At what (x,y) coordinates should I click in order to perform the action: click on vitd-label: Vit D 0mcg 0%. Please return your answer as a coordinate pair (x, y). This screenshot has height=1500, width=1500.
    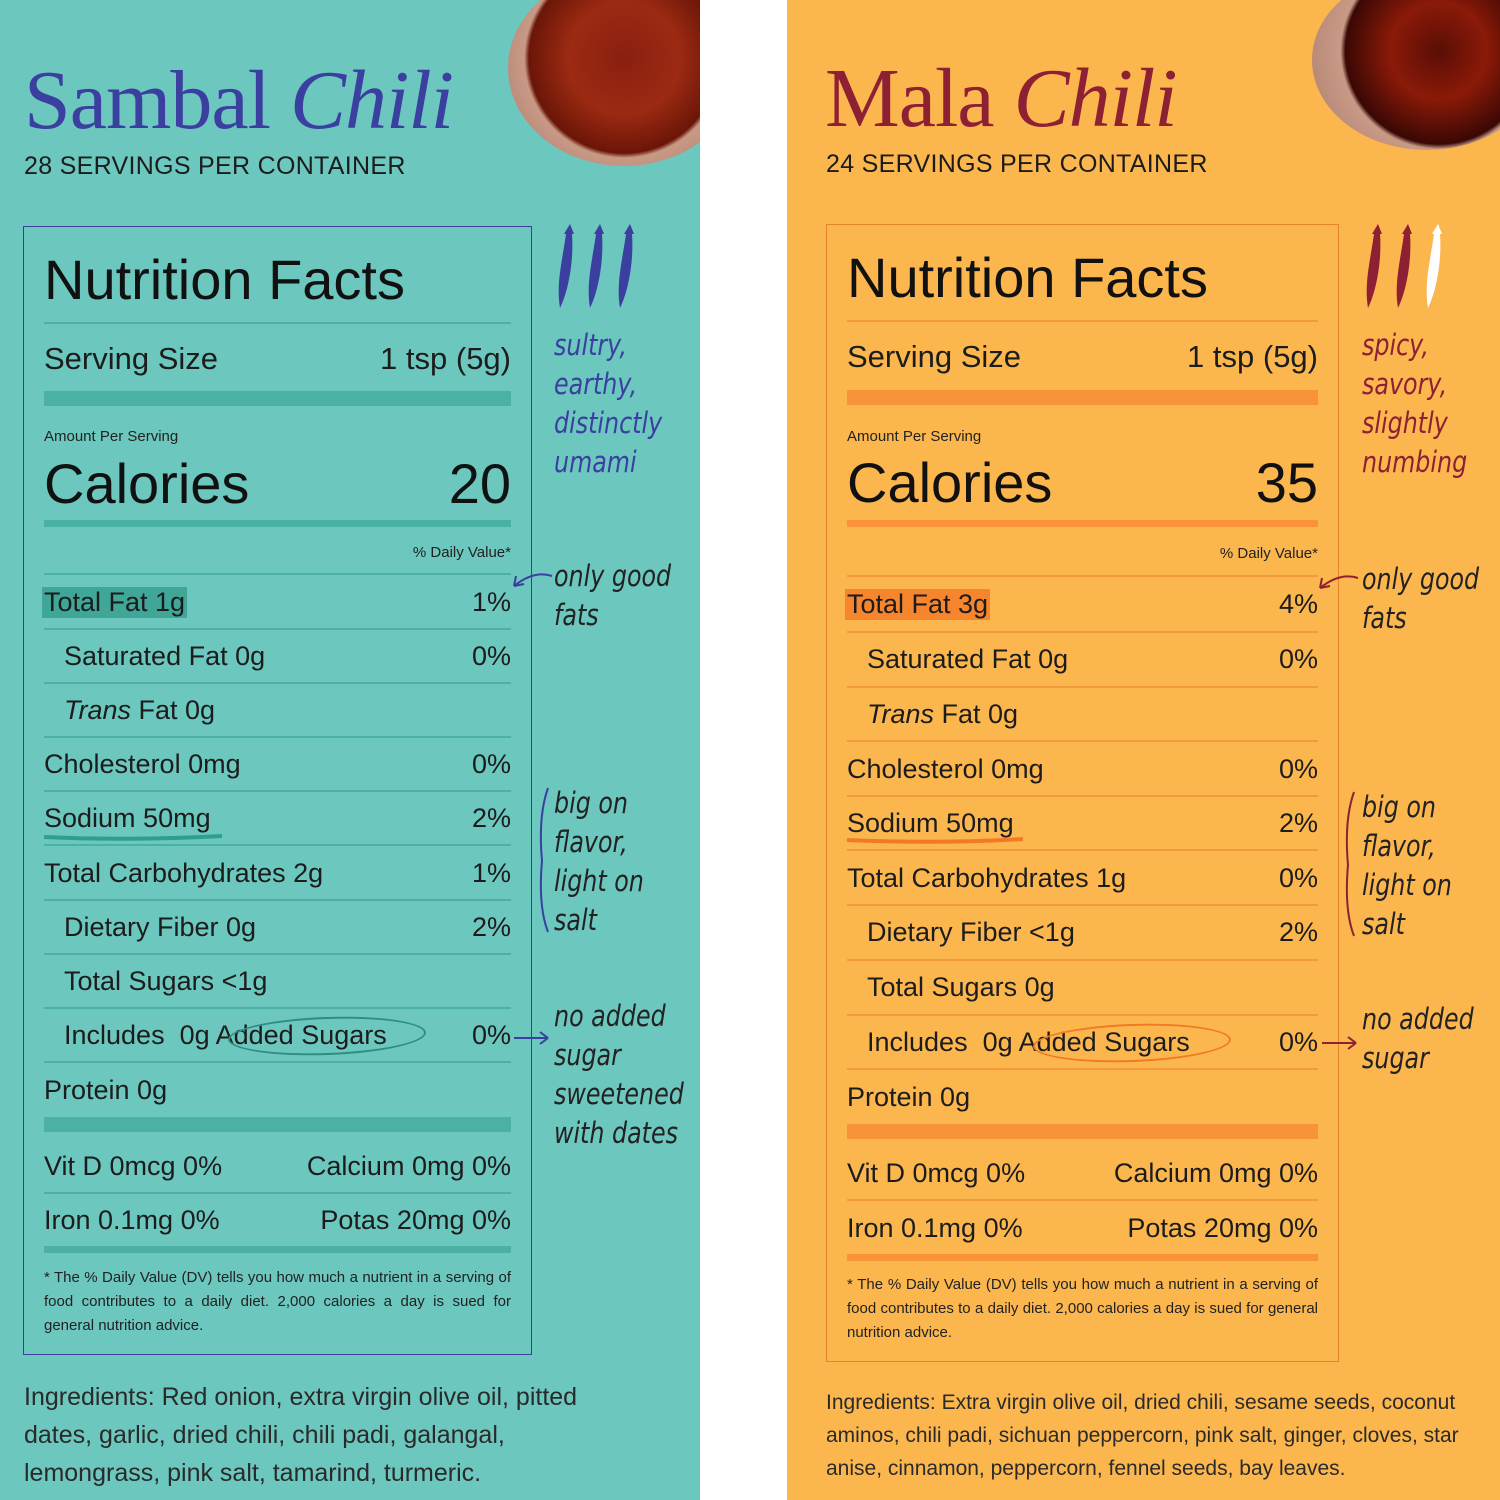
    Looking at the image, I should click on (133, 1166).